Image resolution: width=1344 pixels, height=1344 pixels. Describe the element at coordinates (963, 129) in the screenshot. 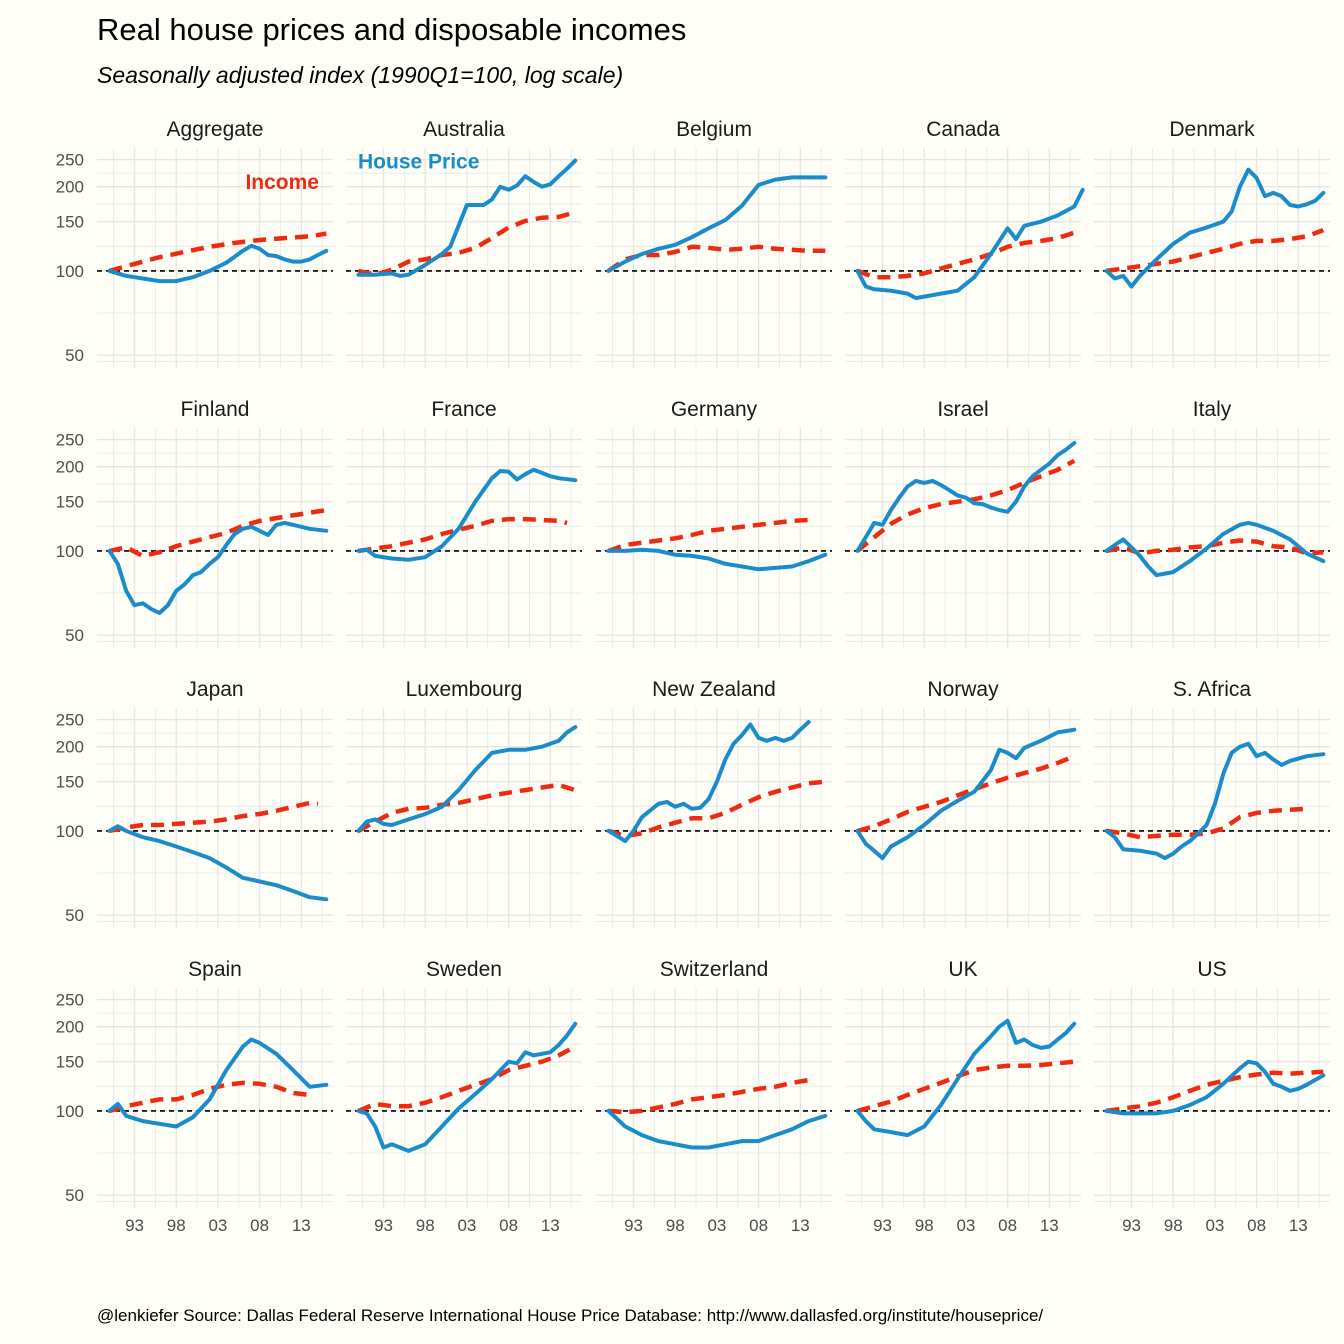

I see `panel-title: Canada` at that location.